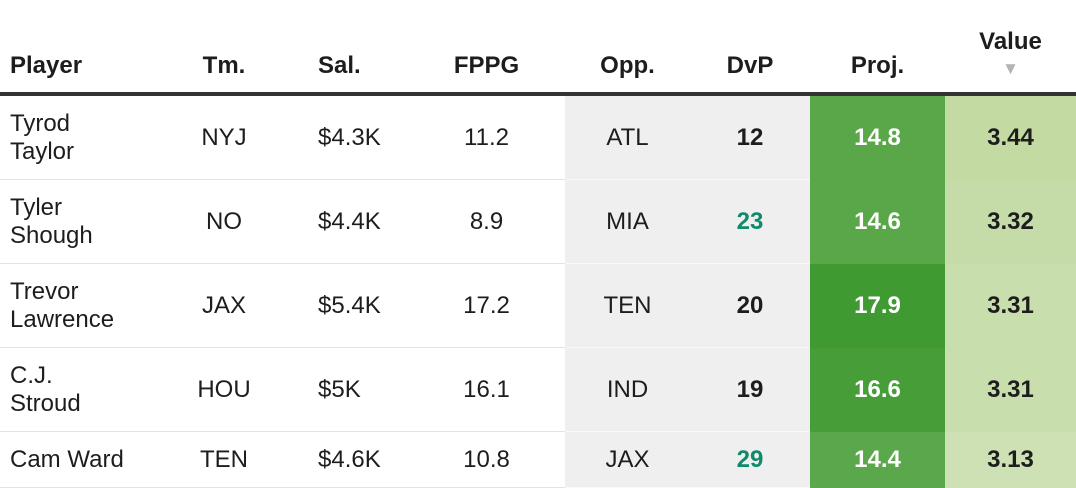  I want to click on table-row: Cam Ward TEN $4.6K 10.8 JAX 29 14.4 3.13, so click(538, 460).